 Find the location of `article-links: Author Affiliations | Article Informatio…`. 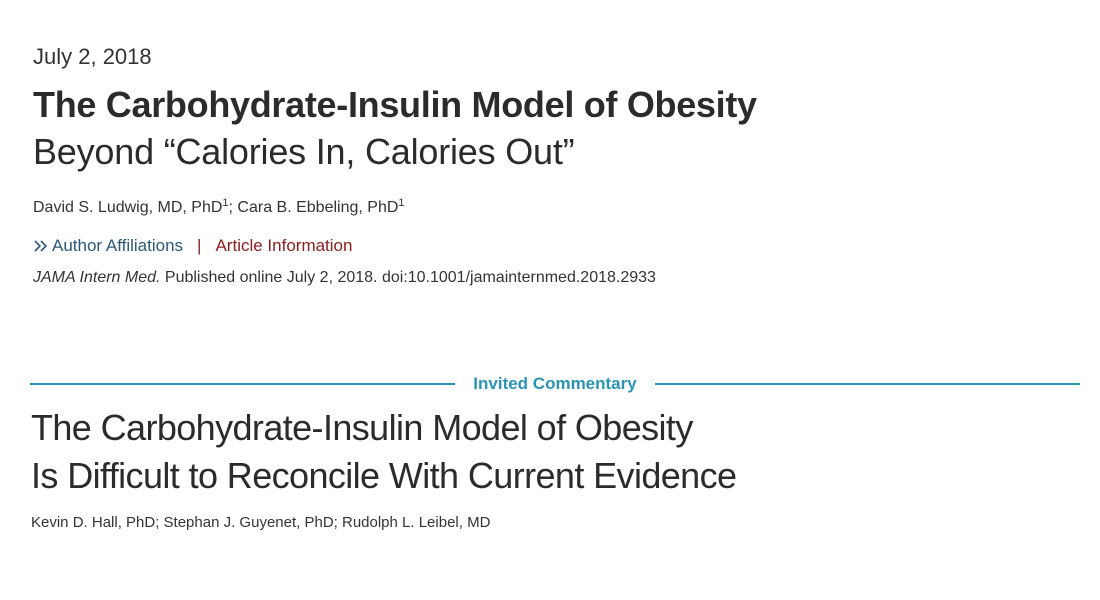

article-links: Author Affiliations | Article Informatio… is located at coordinates (553, 246).